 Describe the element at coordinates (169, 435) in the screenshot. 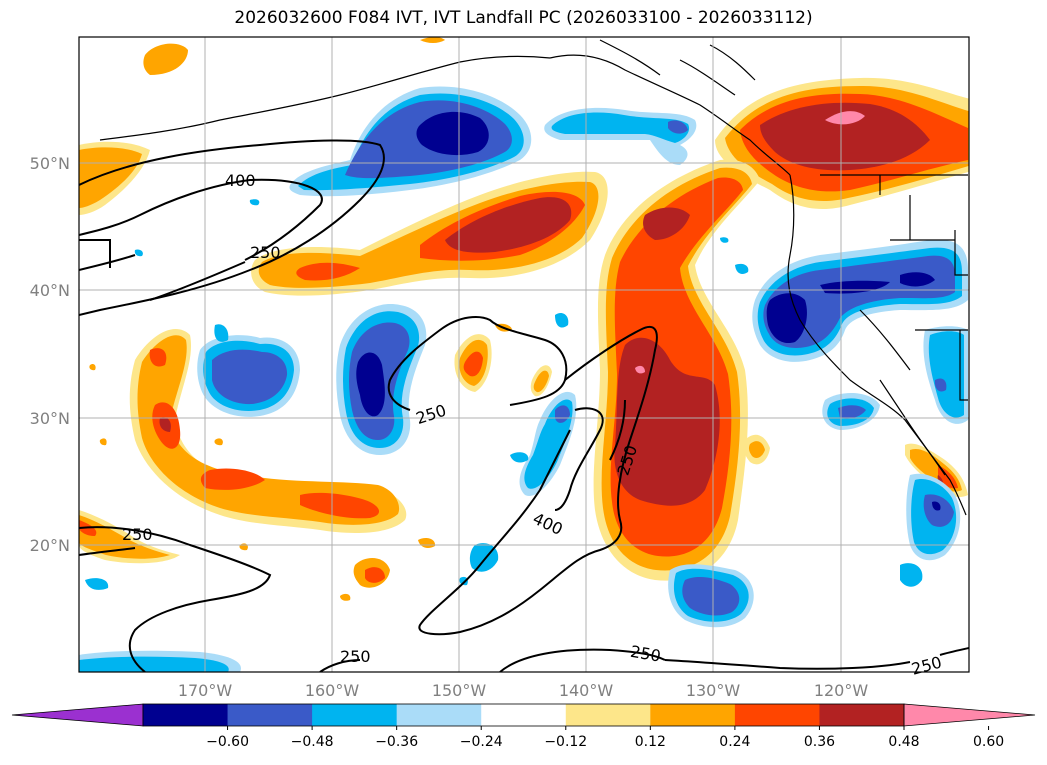

I see `neg-corners` at that location.